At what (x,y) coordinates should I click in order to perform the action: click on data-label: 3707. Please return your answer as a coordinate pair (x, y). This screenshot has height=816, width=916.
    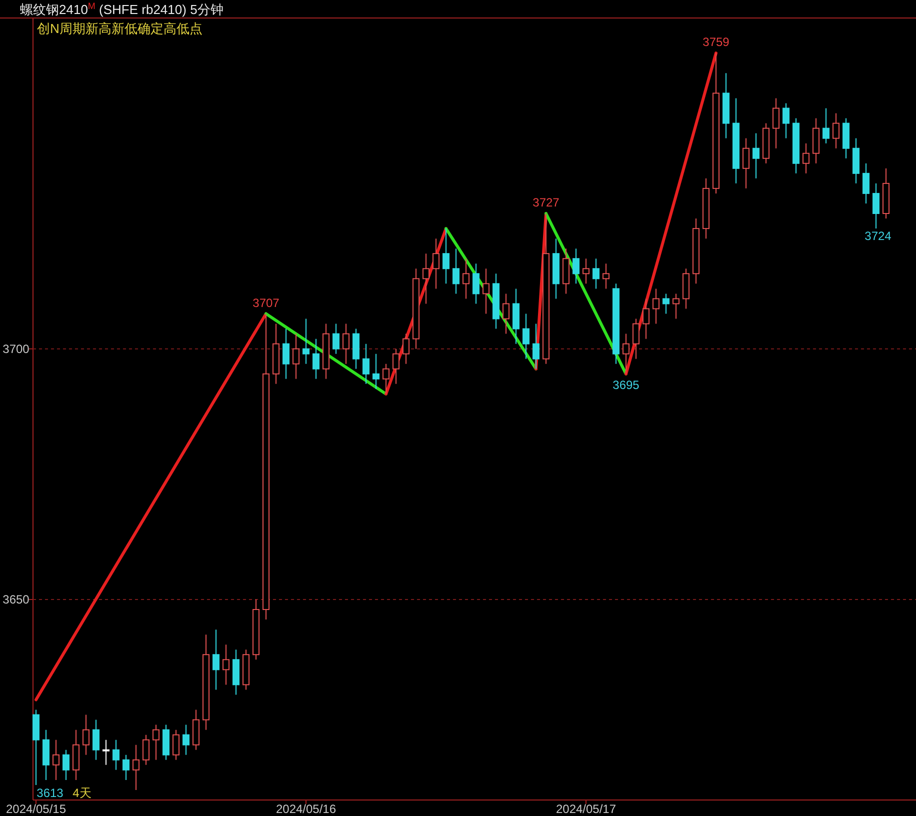
    Looking at the image, I should click on (266, 303).